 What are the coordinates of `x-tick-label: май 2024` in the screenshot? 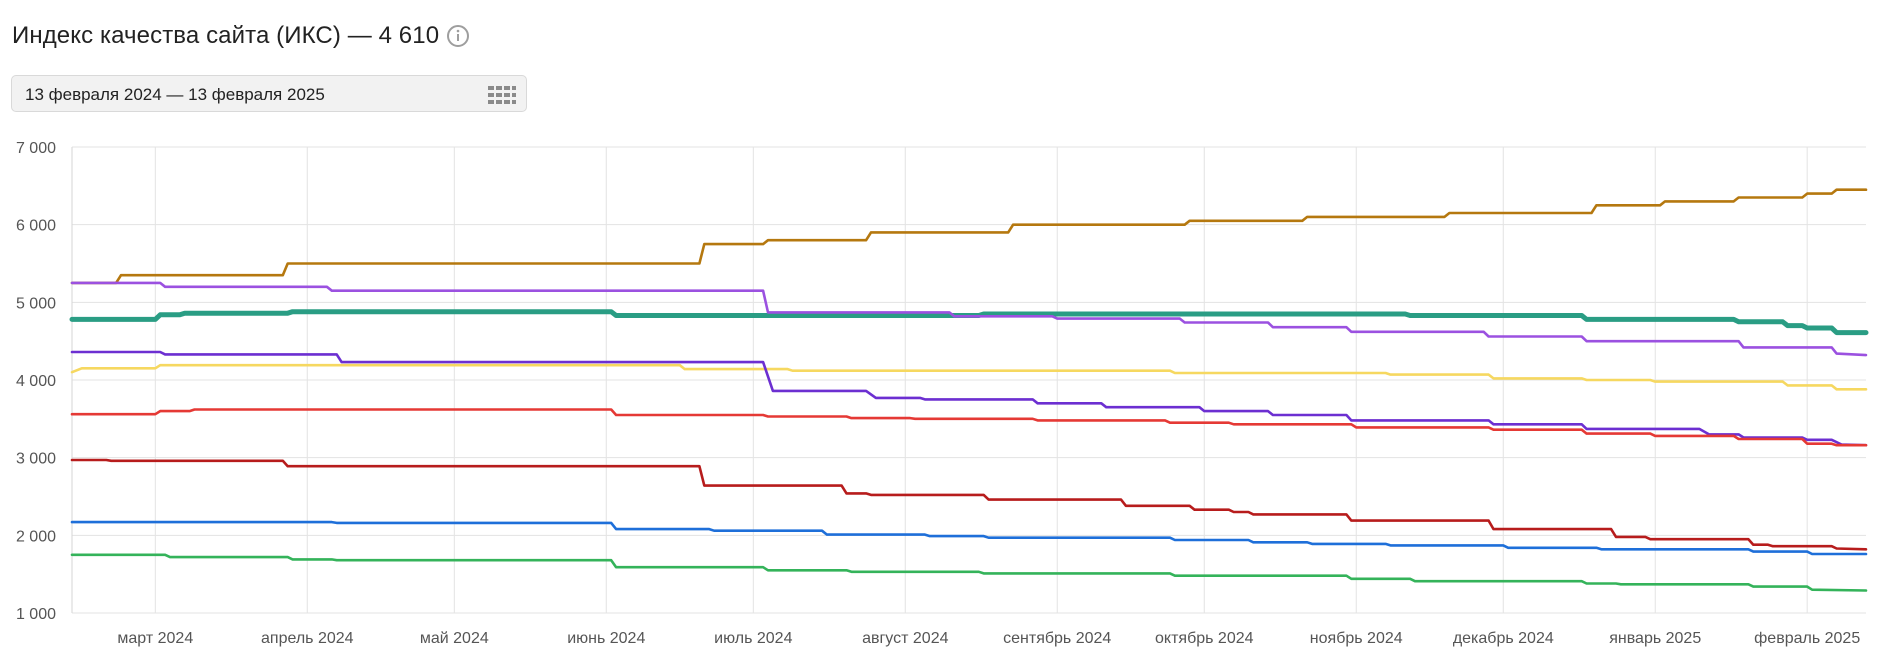 It's located at (454, 638).